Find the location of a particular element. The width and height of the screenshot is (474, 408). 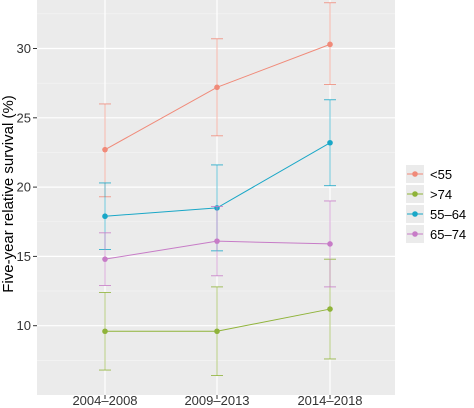

y-tick-label: 15 is located at coordinates (24, 256).